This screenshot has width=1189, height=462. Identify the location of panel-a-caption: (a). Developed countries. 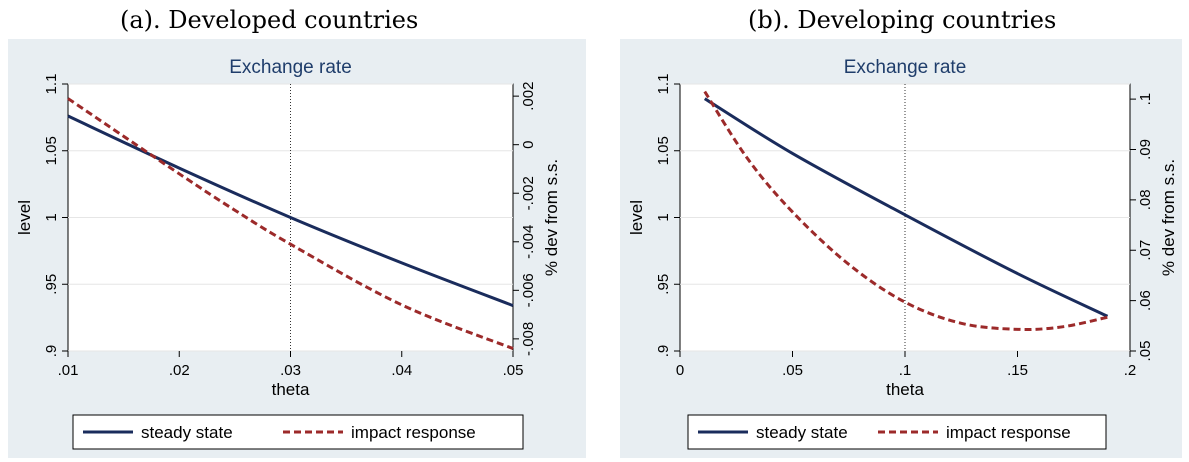
(269, 20).